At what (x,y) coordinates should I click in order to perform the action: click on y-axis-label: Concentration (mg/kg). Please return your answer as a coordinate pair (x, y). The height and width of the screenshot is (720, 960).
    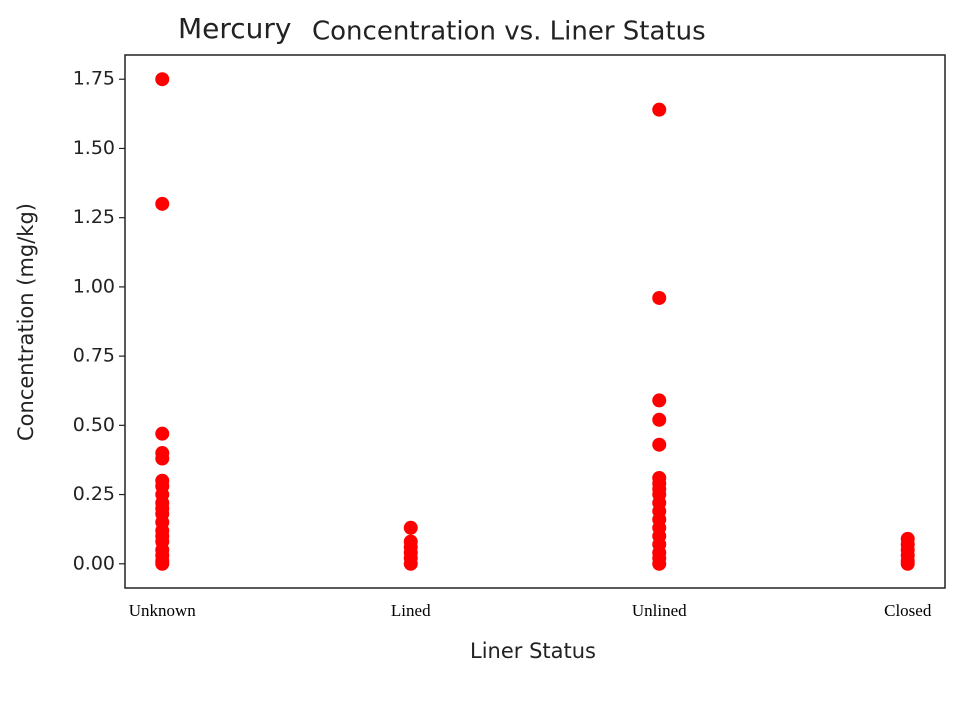
    Looking at the image, I should click on (26, 322).